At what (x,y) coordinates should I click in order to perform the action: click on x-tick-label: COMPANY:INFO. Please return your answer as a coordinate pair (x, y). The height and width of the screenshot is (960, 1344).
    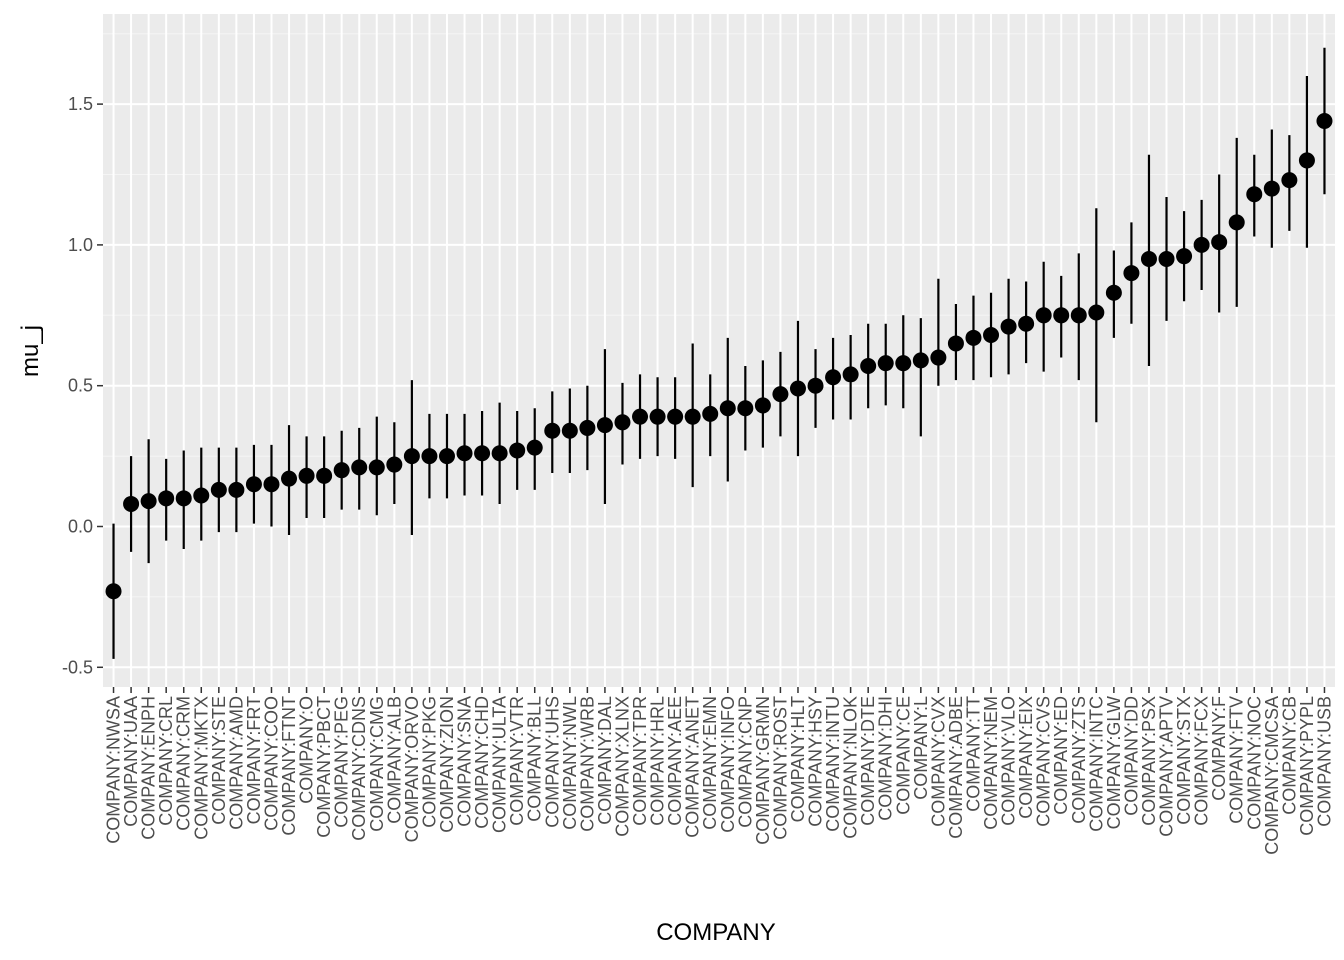
    Looking at the image, I should click on (728, 764).